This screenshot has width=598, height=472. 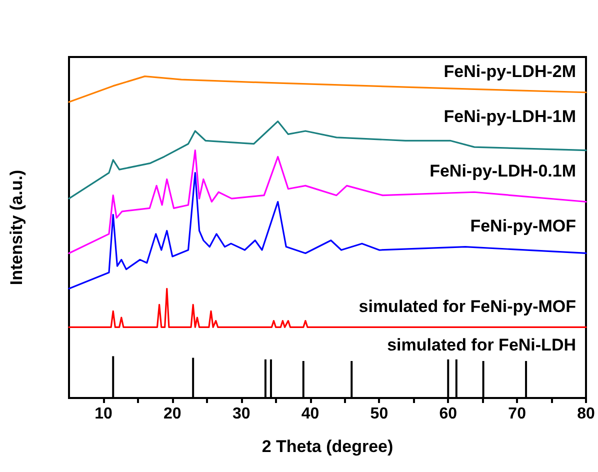 What do you see at coordinates (241, 414) in the screenshot?
I see `x-tick-label: 30` at bounding box center [241, 414].